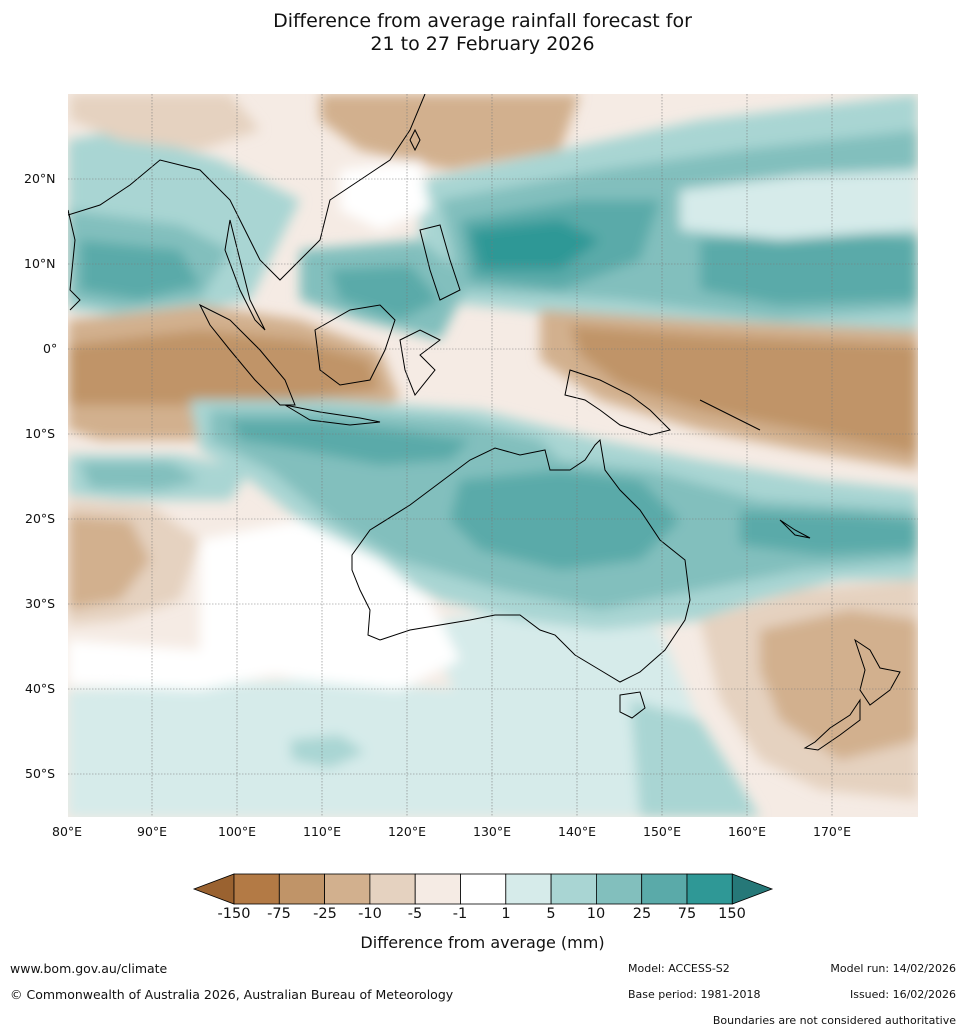 This screenshot has width=965, height=1035. Describe the element at coordinates (279, 914) in the screenshot. I see `colorbar-label: -75` at that location.